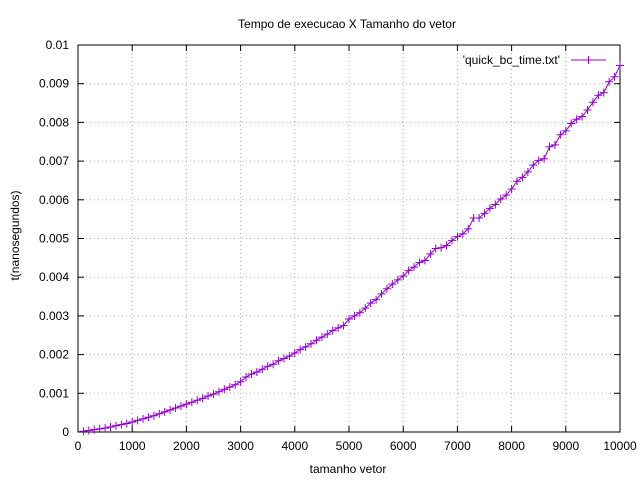 This screenshot has width=640, height=480. Describe the element at coordinates (54, 84) in the screenshot. I see `y-tick-label: 0.009` at that location.